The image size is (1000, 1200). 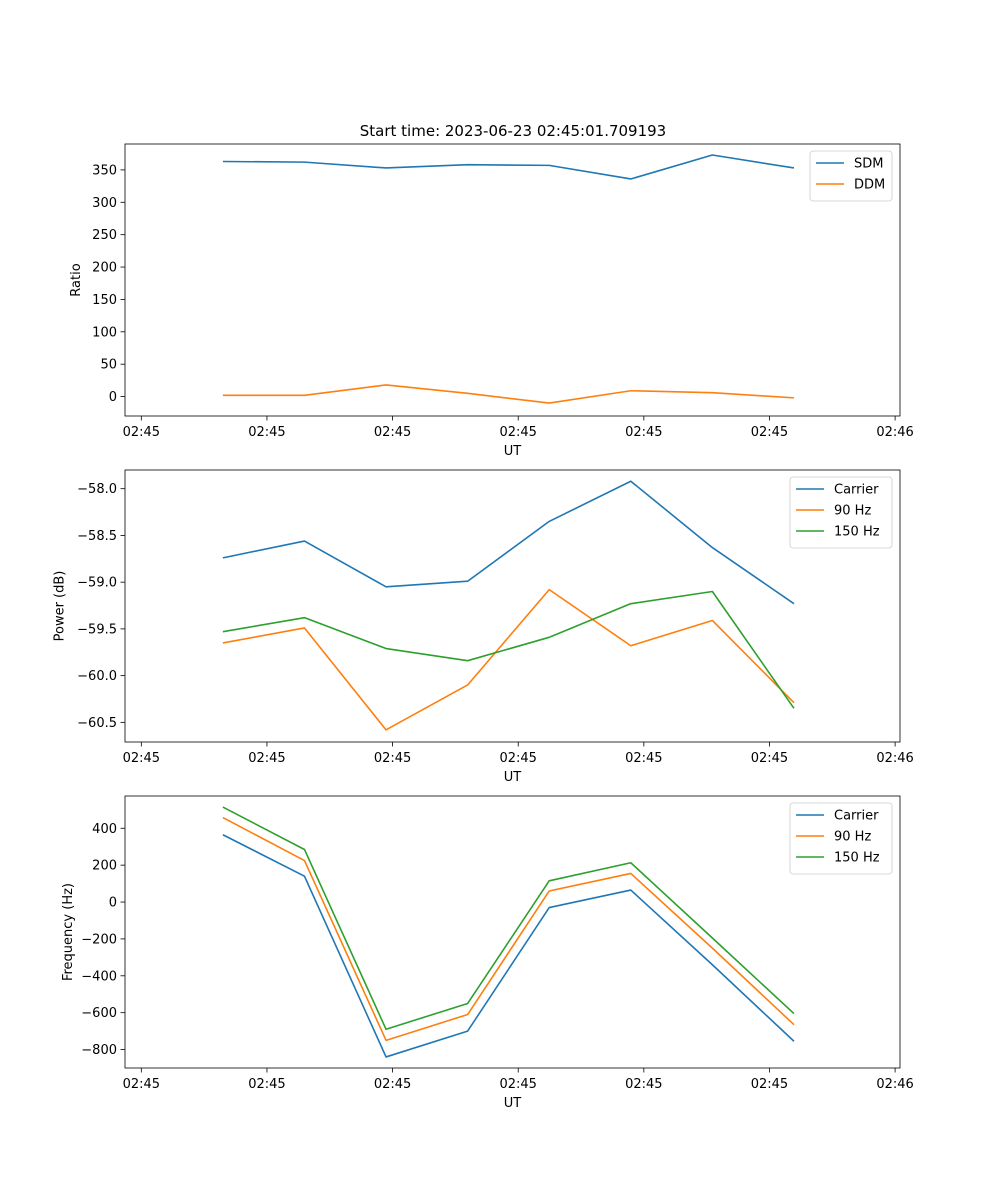 What do you see at coordinates (97, 583) in the screenshot?
I see `y-tick-label: −59.0` at bounding box center [97, 583].